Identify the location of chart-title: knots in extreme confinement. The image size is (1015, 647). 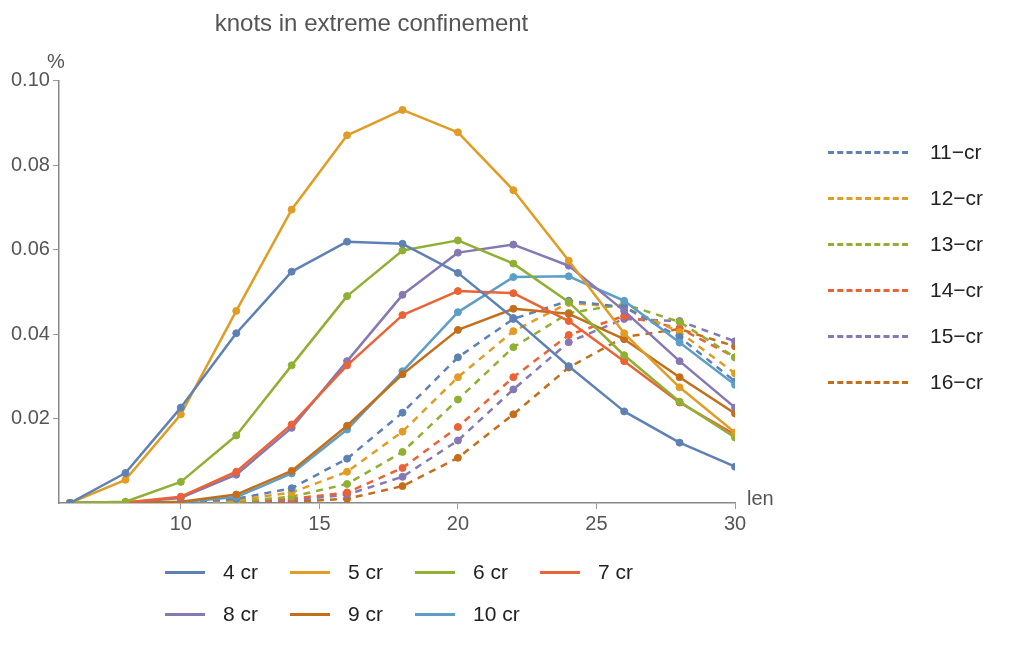
(371, 23).